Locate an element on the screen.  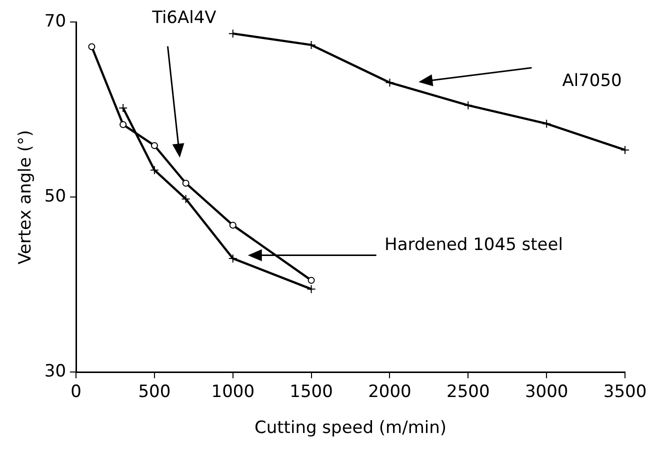
x-tick-label: 500 is located at coordinates (154, 392).